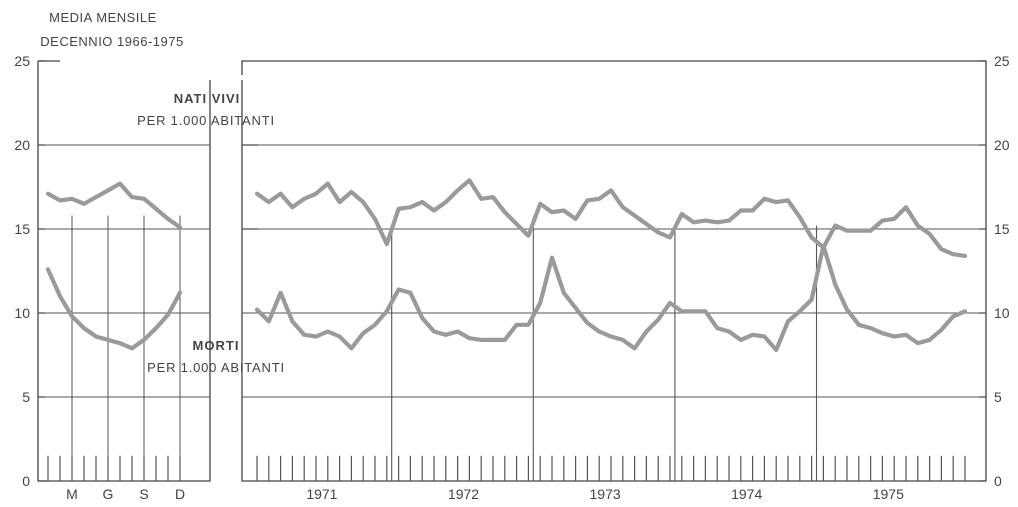  I want to click on panel-header-line-1: MEDIA MENSILE, so click(103, 17).